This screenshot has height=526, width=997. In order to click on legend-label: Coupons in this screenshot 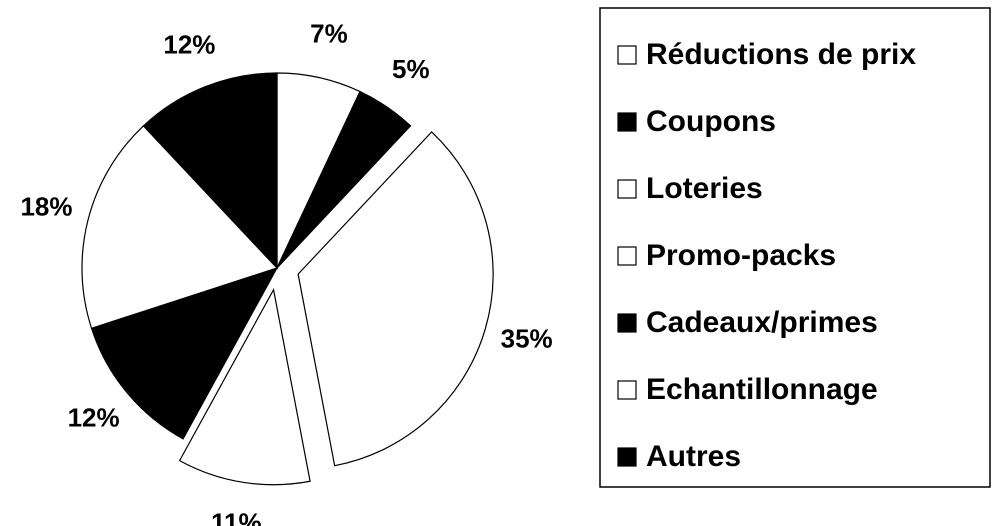, I will do `click(711, 121)`.